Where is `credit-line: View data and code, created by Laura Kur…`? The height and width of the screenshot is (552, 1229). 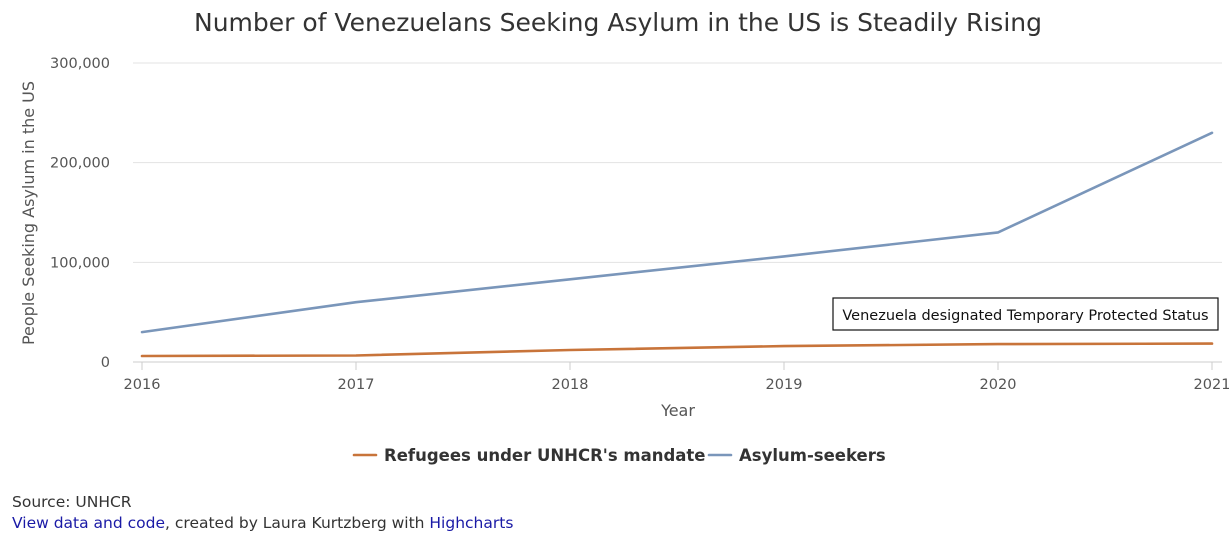 credit-line: View data and code, created by Laura Kur… is located at coordinates (262, 523).